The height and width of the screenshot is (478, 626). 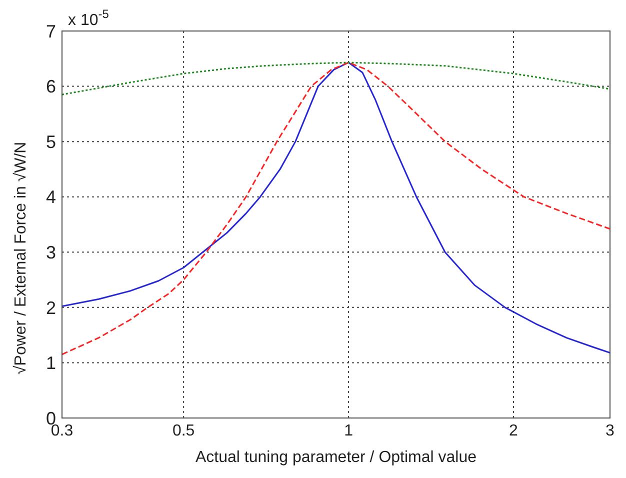 I want to click on y-tick-label: 1, so click(x=51, y=363).